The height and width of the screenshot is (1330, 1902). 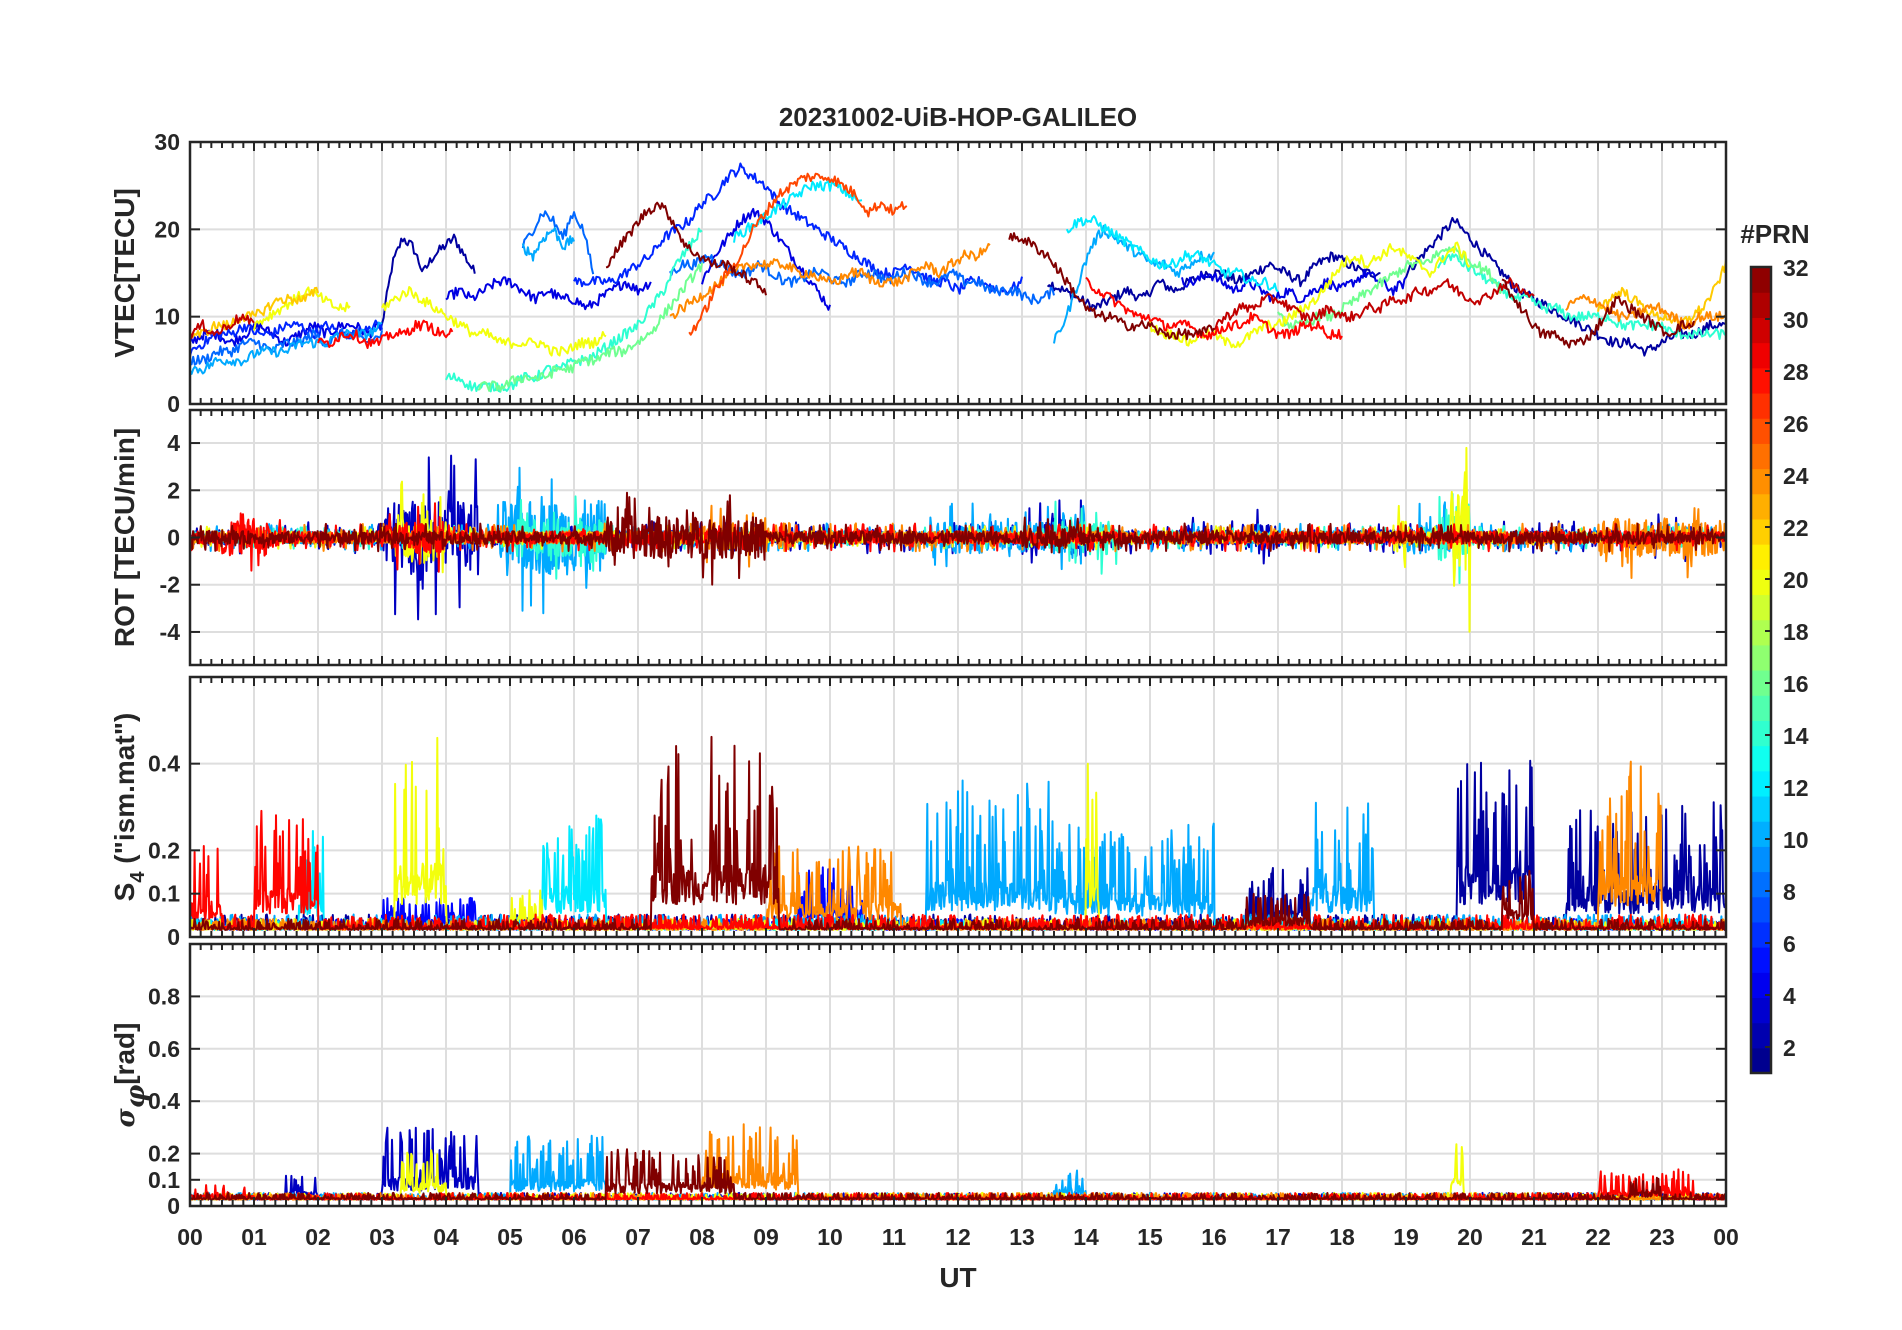 What do you see at coordinates (1278, 1237) in the screenshot?
I see `x-tick-label: 17` at bounding box center [1278, 1237].